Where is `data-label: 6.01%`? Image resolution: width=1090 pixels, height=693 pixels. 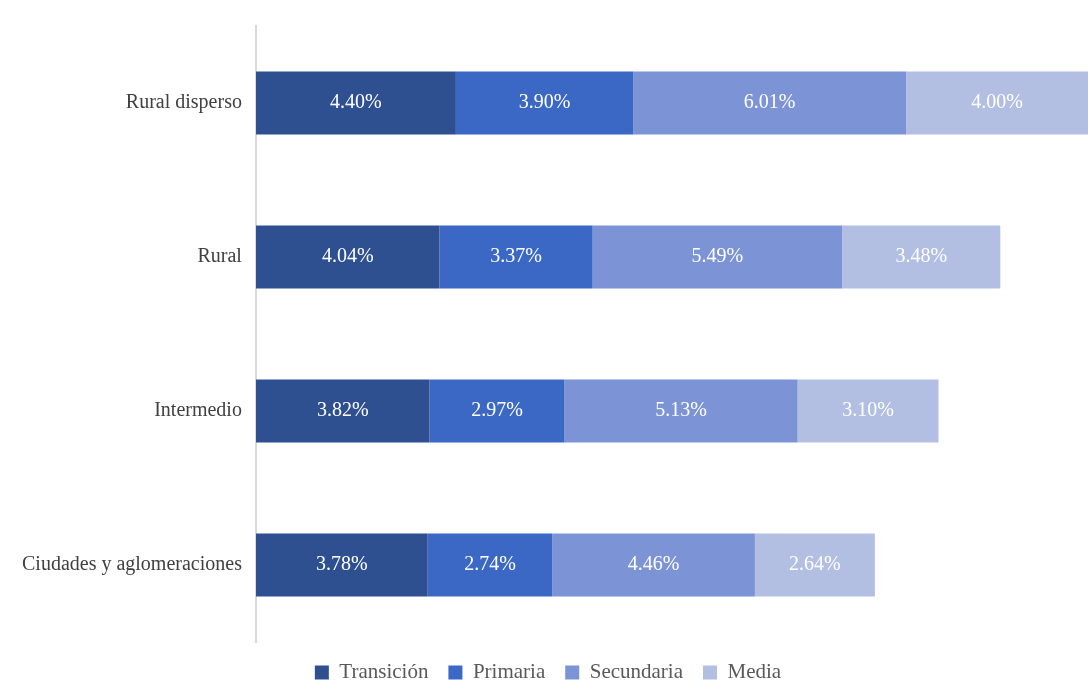 data-label: 6.01% is located at coordinates (769, 101).